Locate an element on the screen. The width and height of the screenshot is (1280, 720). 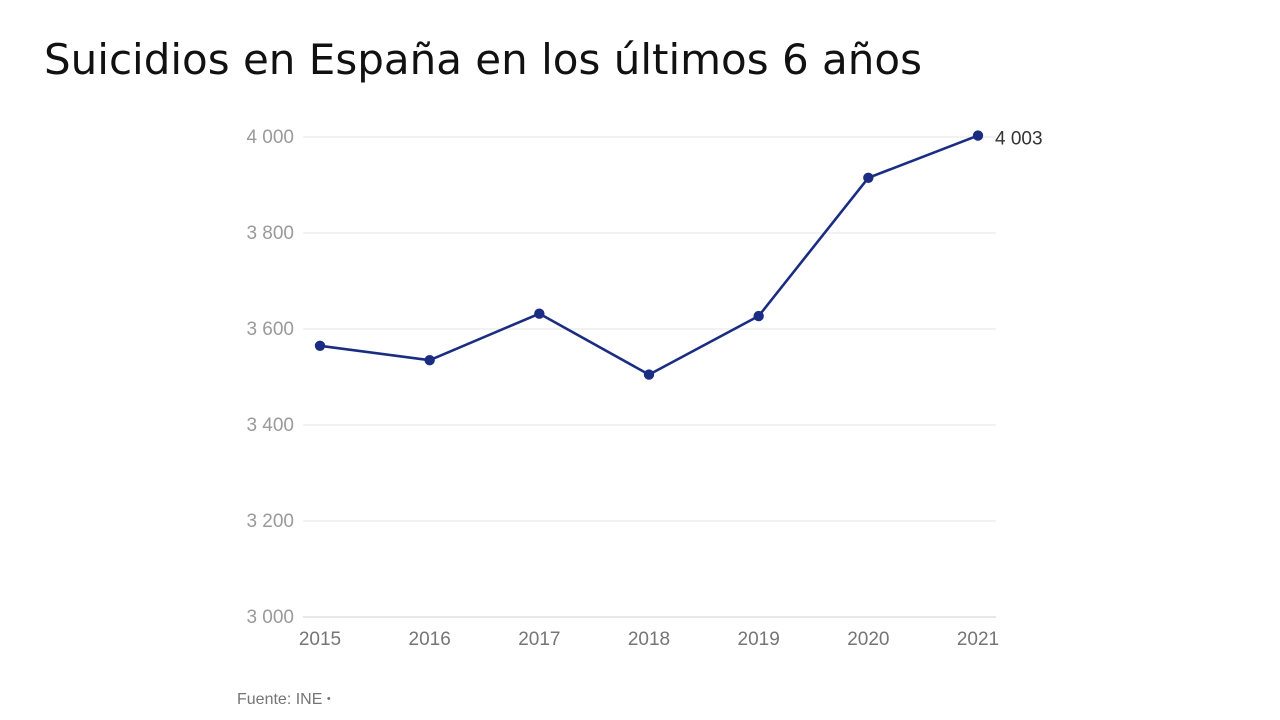
x-tick-label: 2017 is located at coordinates (539, 639).